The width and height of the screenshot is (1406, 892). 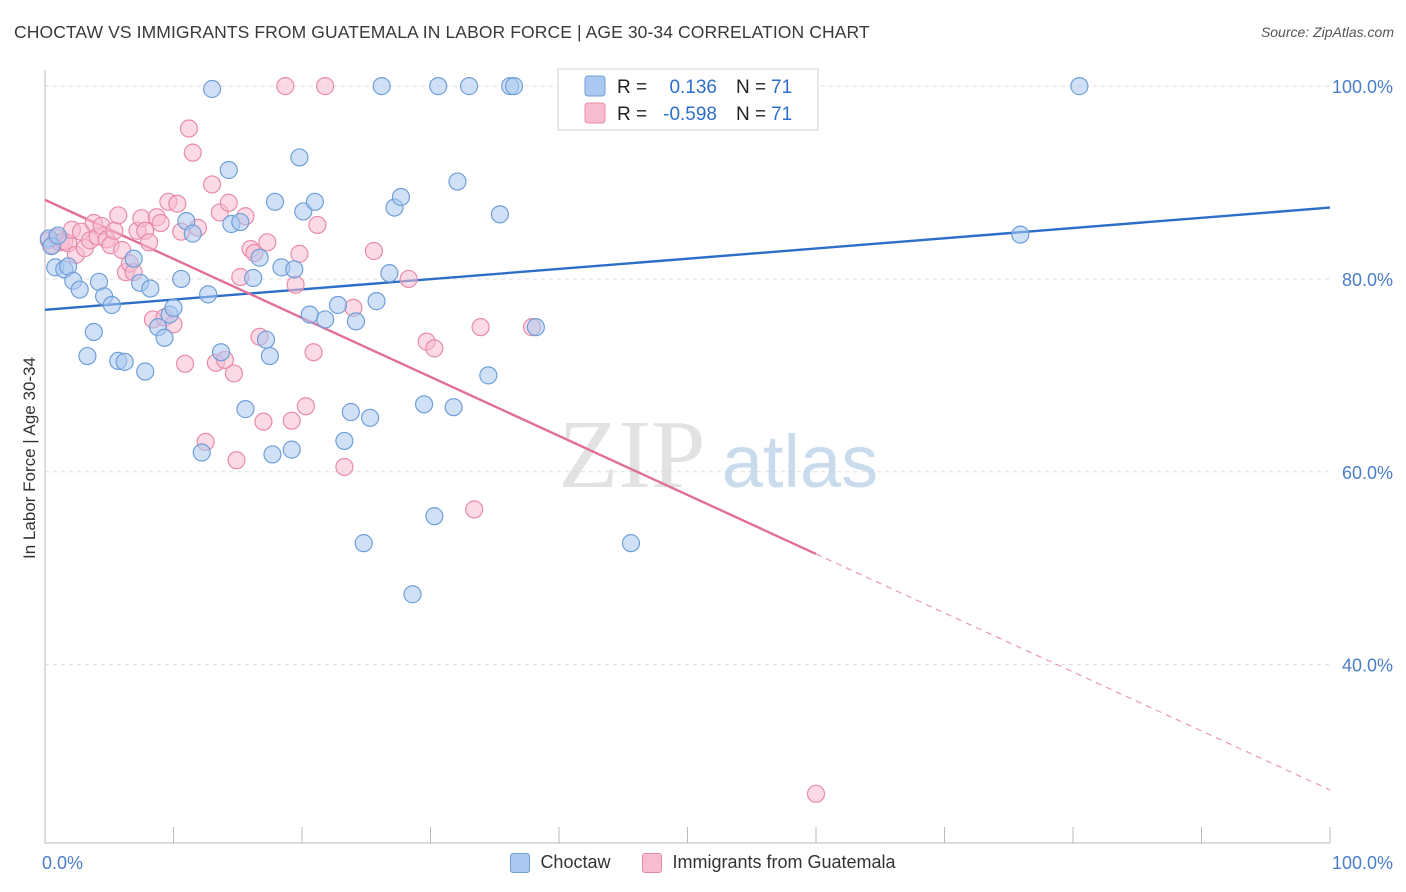 I want to click on y-tick-labels: 40.0% 60.0% 80.0% 100.0%, so click(x=1362, y=376).